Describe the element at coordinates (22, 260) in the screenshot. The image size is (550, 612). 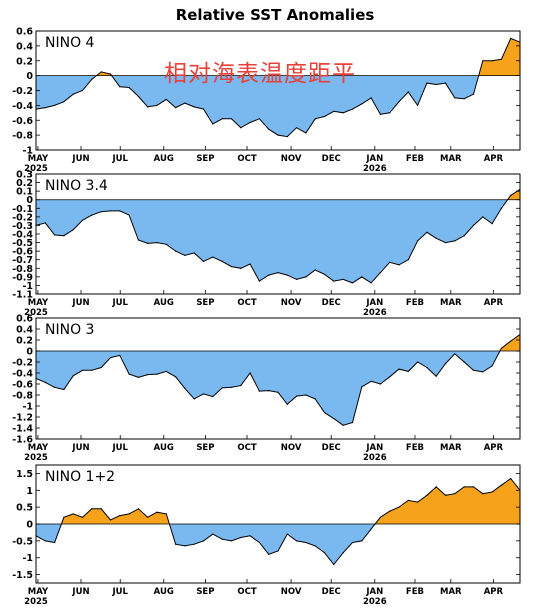
I see `y-tick-label: -0.7` at that location.